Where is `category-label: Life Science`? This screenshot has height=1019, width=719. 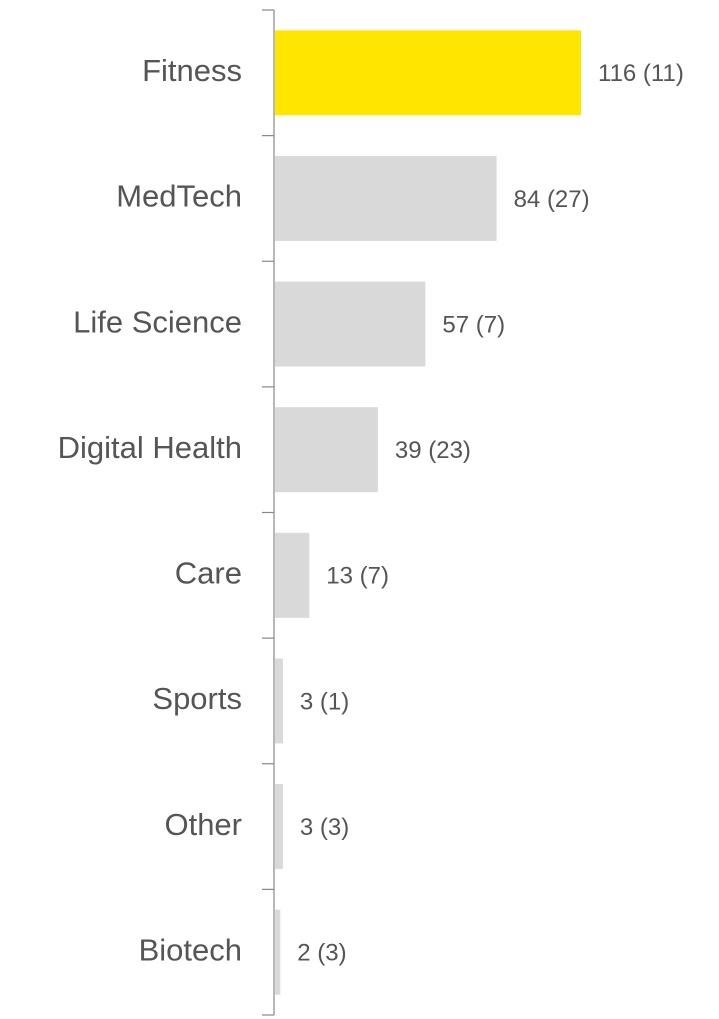
category-label: Life Science is located at coordinates (157, 321).